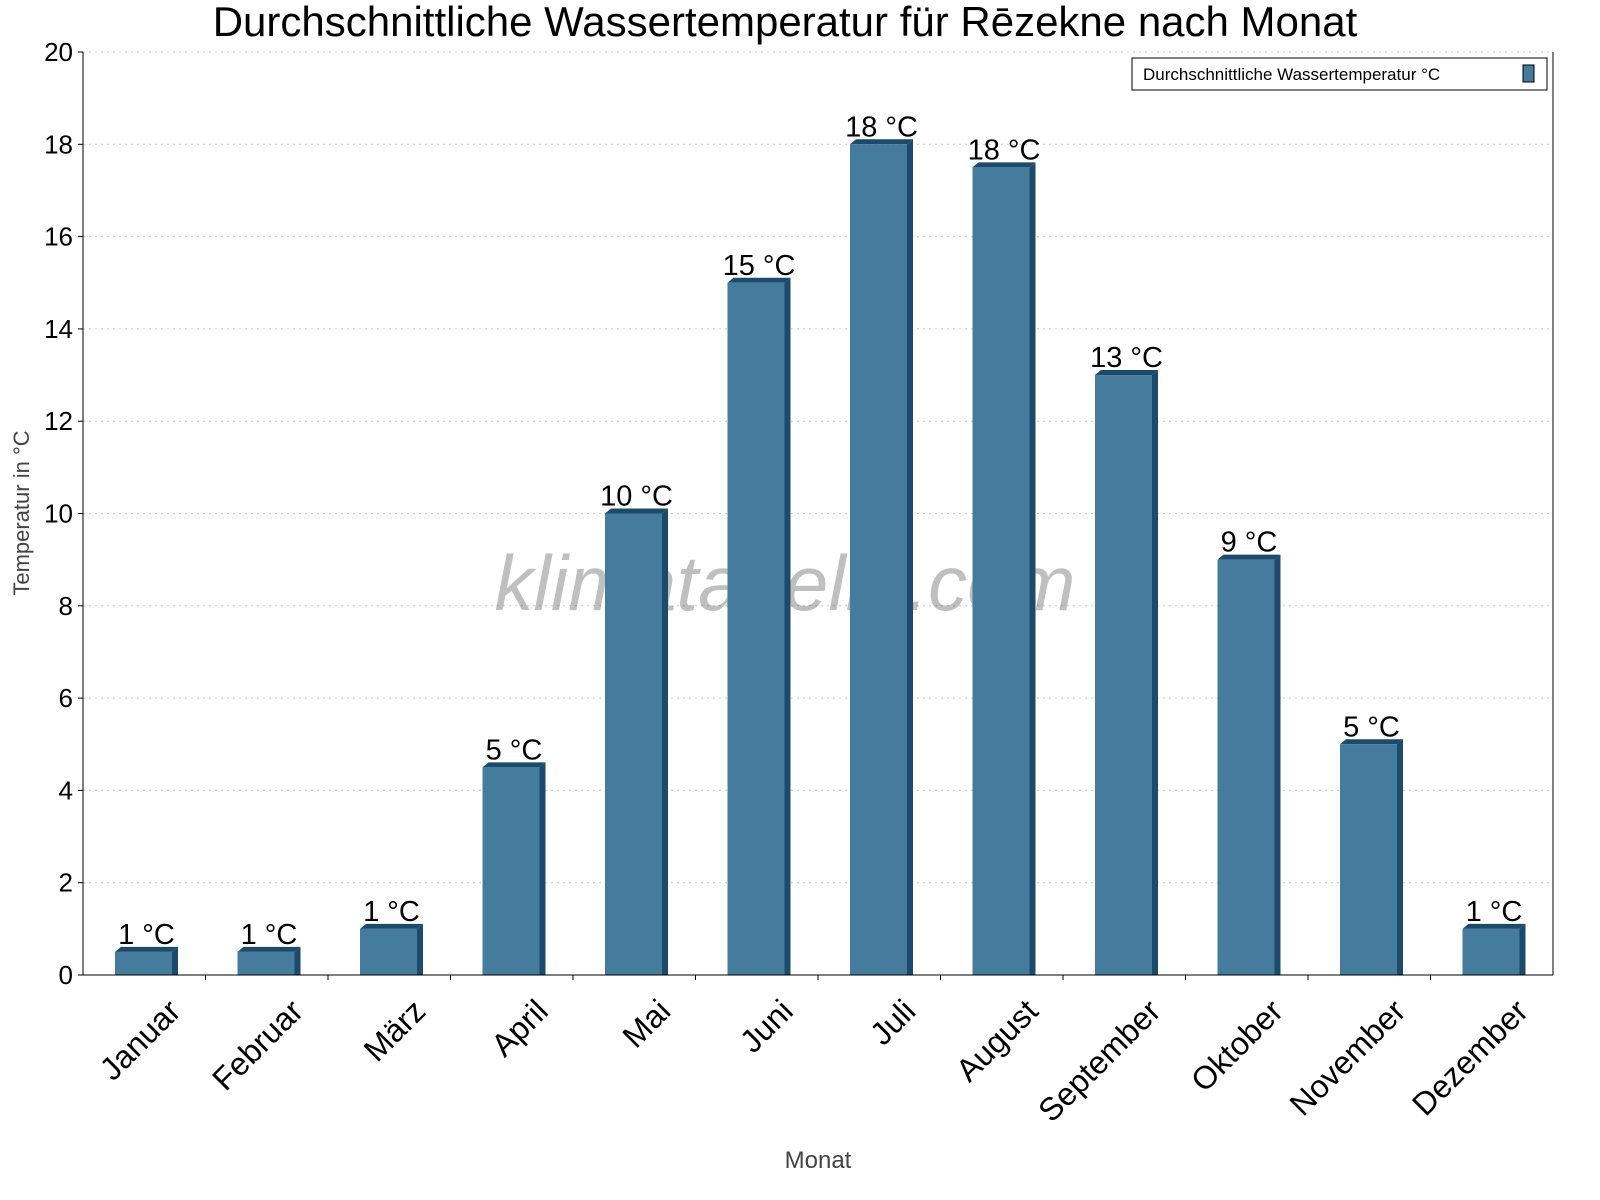 Image resolution: width=1600 pixels, height=1200 pixels. I want to click on y-axis-label: Temperatur in °C, so click(21, 512).